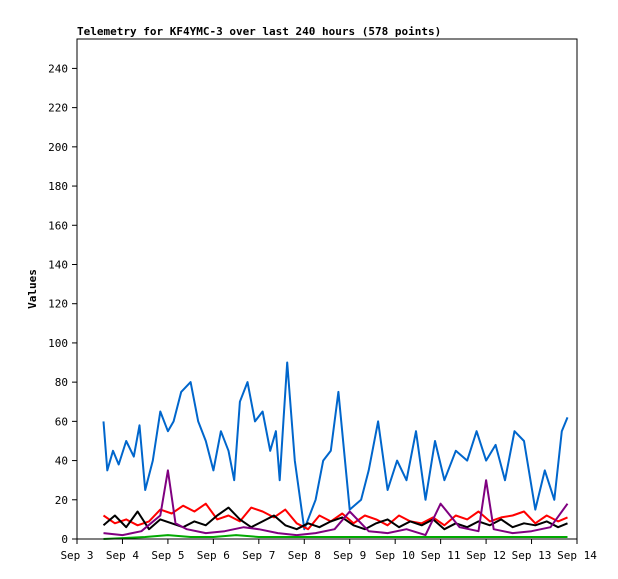  What do you see at coordinates (58, 304) in the screenshot?
I see `y-tick-label: 120` at bounding box center [58, 304].